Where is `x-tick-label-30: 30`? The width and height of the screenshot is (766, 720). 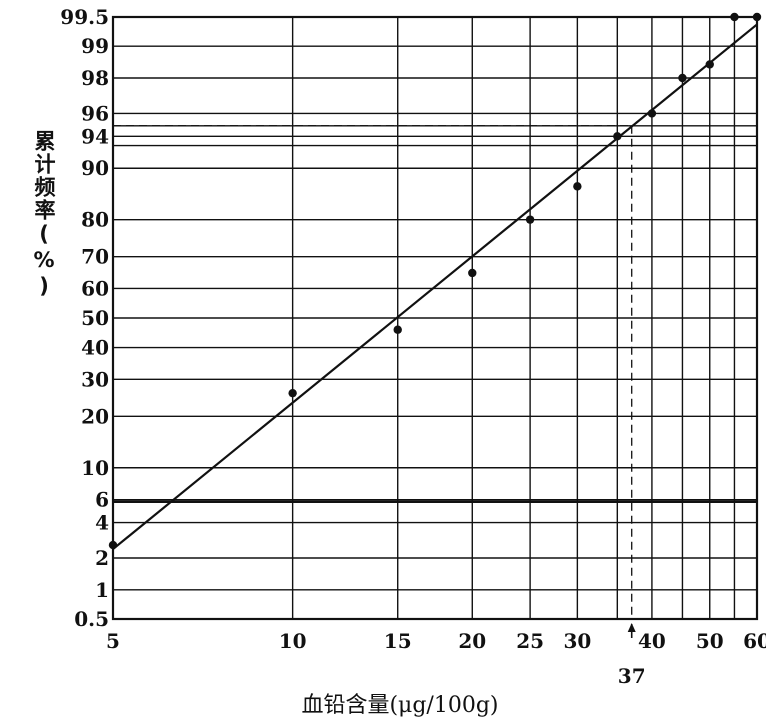 x-tick-label-30: 30 is located at coordinates (577, 641).